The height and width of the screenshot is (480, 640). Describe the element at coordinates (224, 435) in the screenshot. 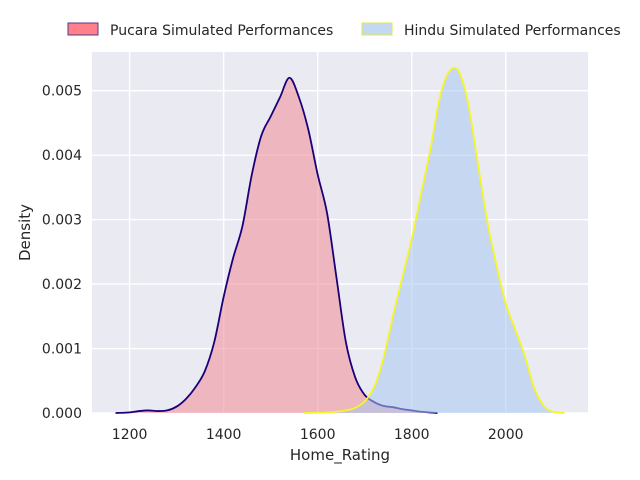

I see `x-tick-label: 1400` at that location.